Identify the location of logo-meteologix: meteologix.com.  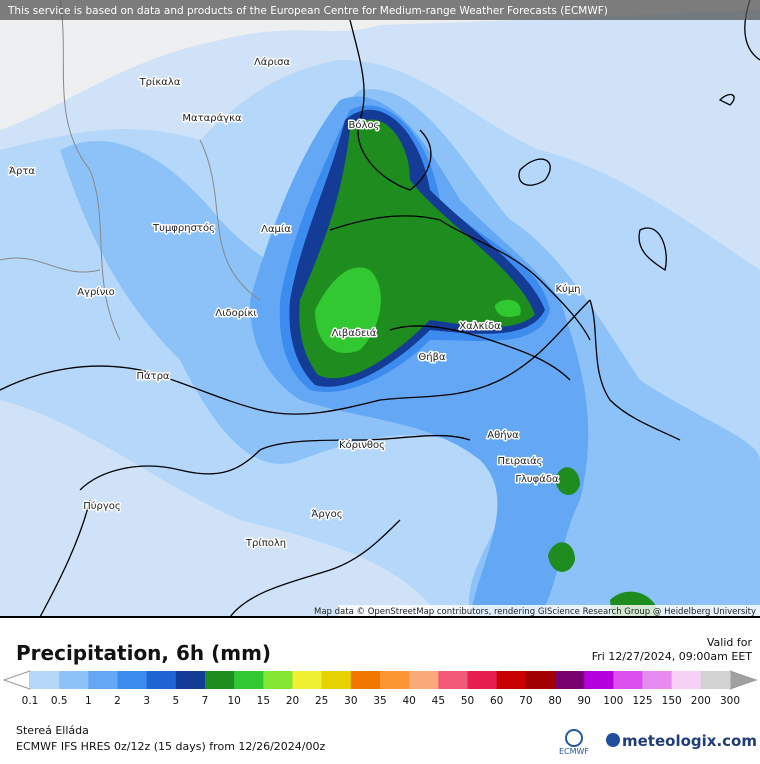
(689, 741).